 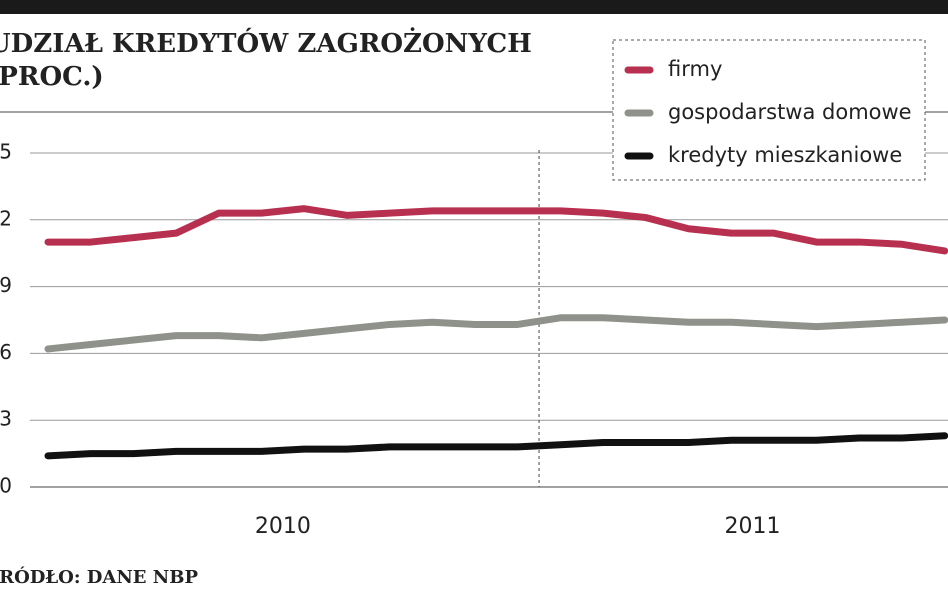 I want to click on legend-label: gospodarstwa domowe, so click(x=790, y=112).